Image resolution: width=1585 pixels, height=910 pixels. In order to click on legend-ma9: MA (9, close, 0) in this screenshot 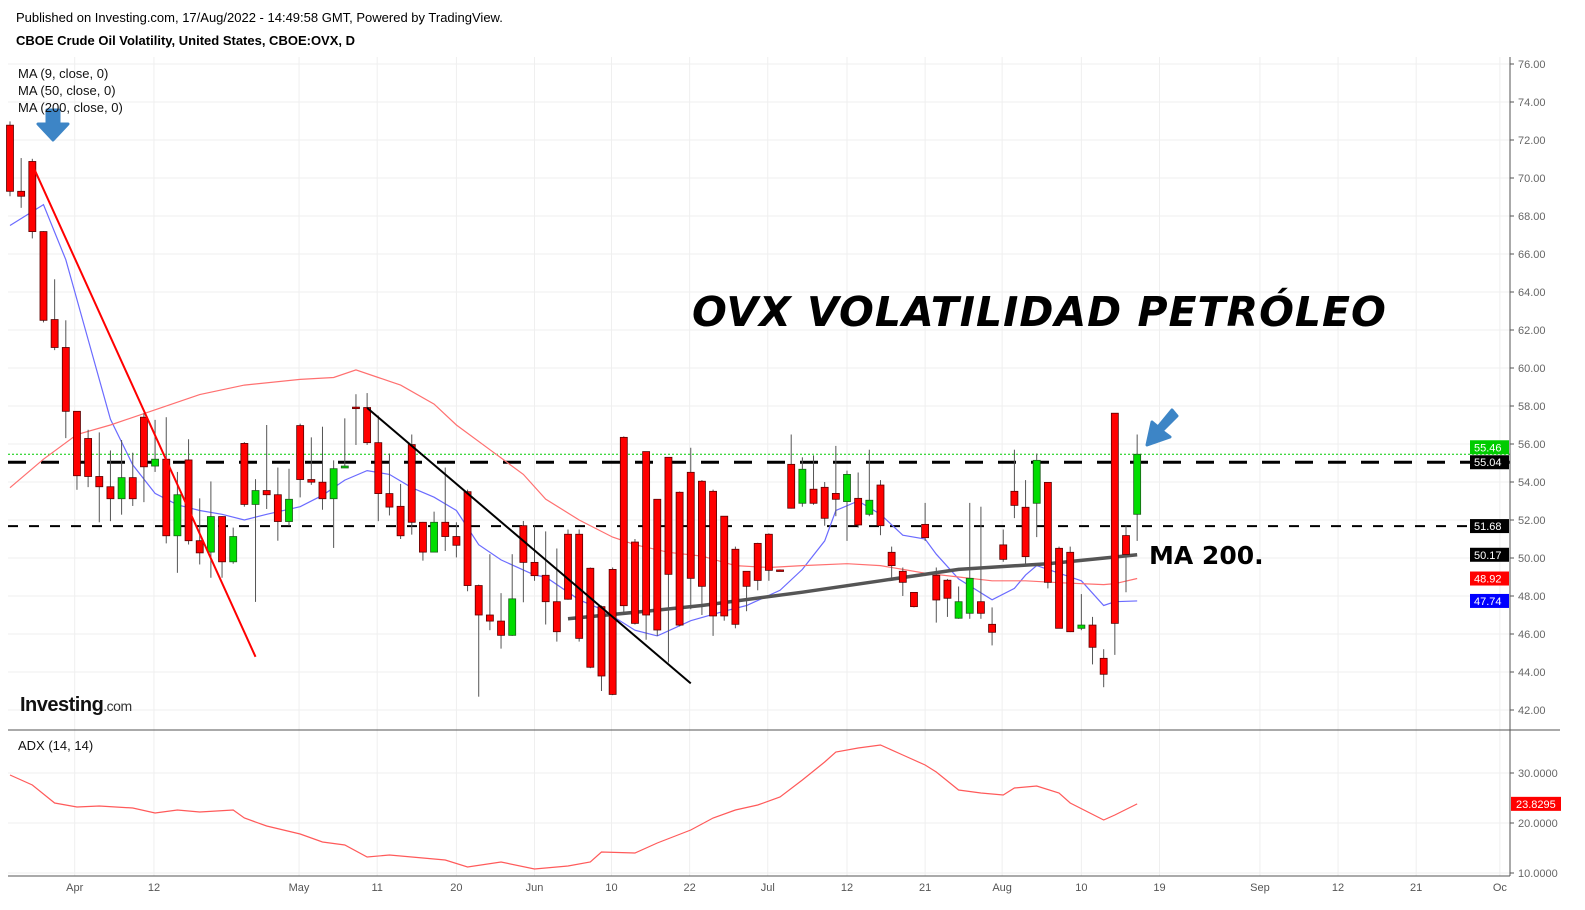, I will do `click(63, 73)`.